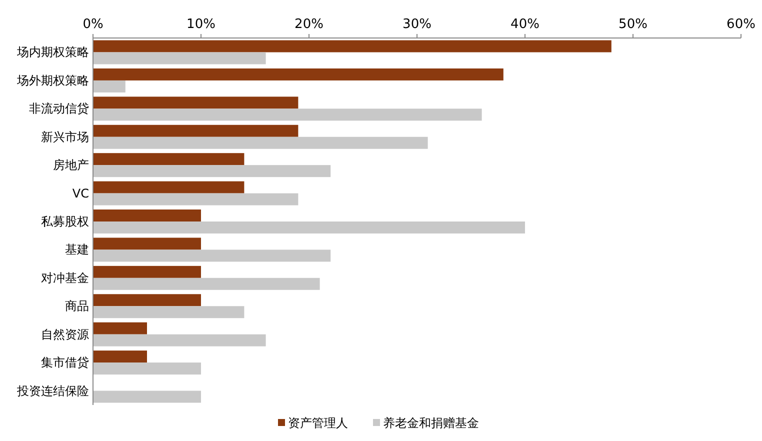 The width and height of the screenshot is (762, 441). Describe the element at coordinates (77, 306) in the screenshot. I see `y-tick-label: 商品` at that location.